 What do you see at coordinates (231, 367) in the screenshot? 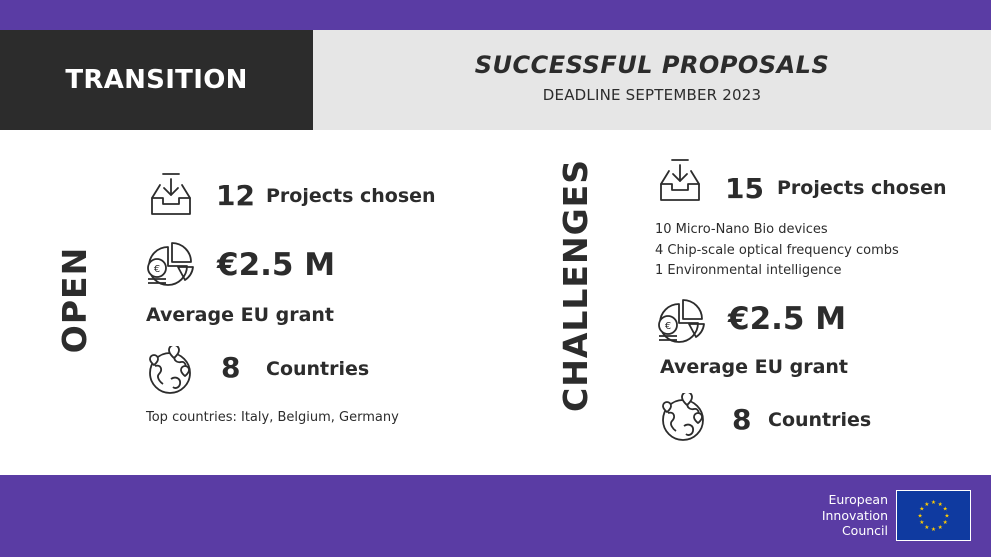
I see `open-countries-number: 8` at bounding box center [231, 367].